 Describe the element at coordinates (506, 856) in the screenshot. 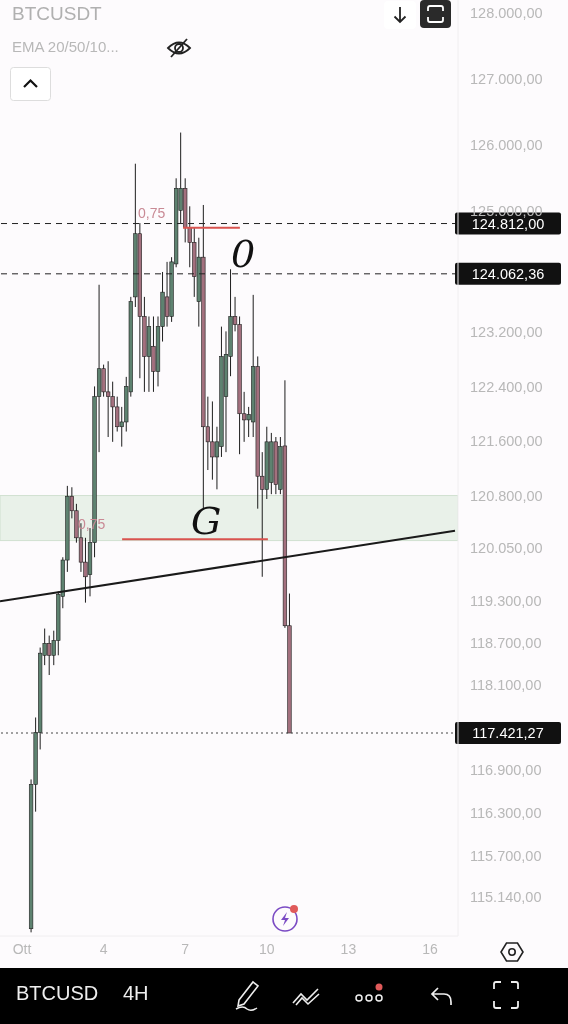

I see `y-tick-label: 115.700,00` at that location.